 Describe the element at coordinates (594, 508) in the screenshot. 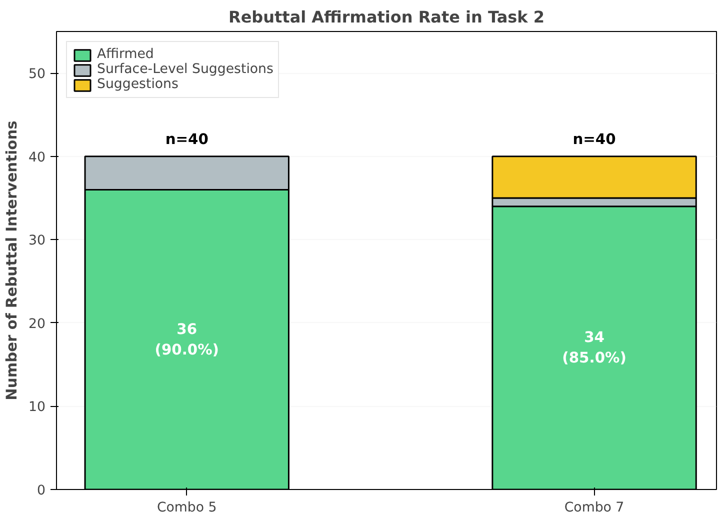

I see `x-tick-label: Combo 7` at that location.